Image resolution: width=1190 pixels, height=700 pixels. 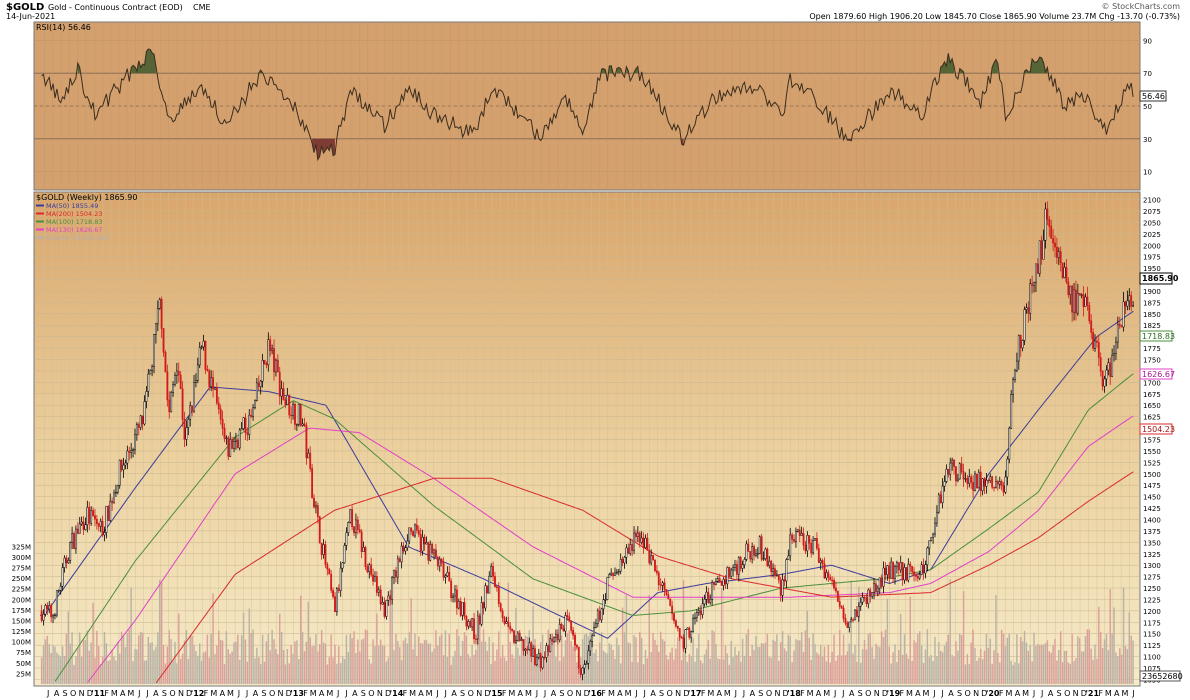 What do you see at coordinates (933, 693) in the screenshot?
I see `x-tick-label: J` at bounding box center [933, 693].